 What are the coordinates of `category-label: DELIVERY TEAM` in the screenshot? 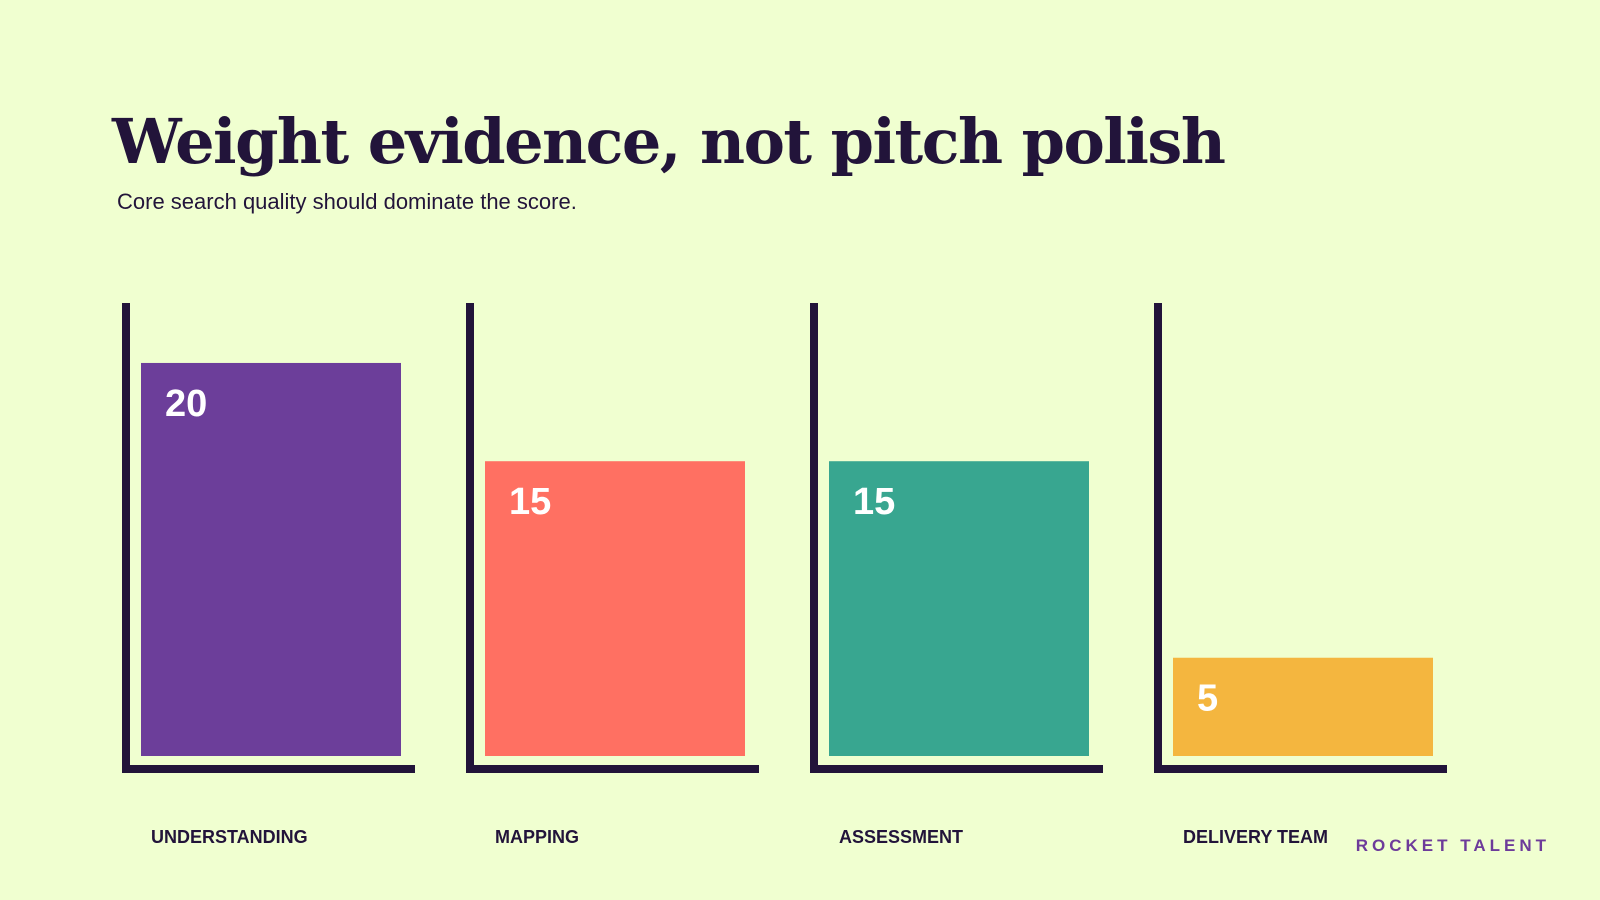 It's located at (1255, 837).